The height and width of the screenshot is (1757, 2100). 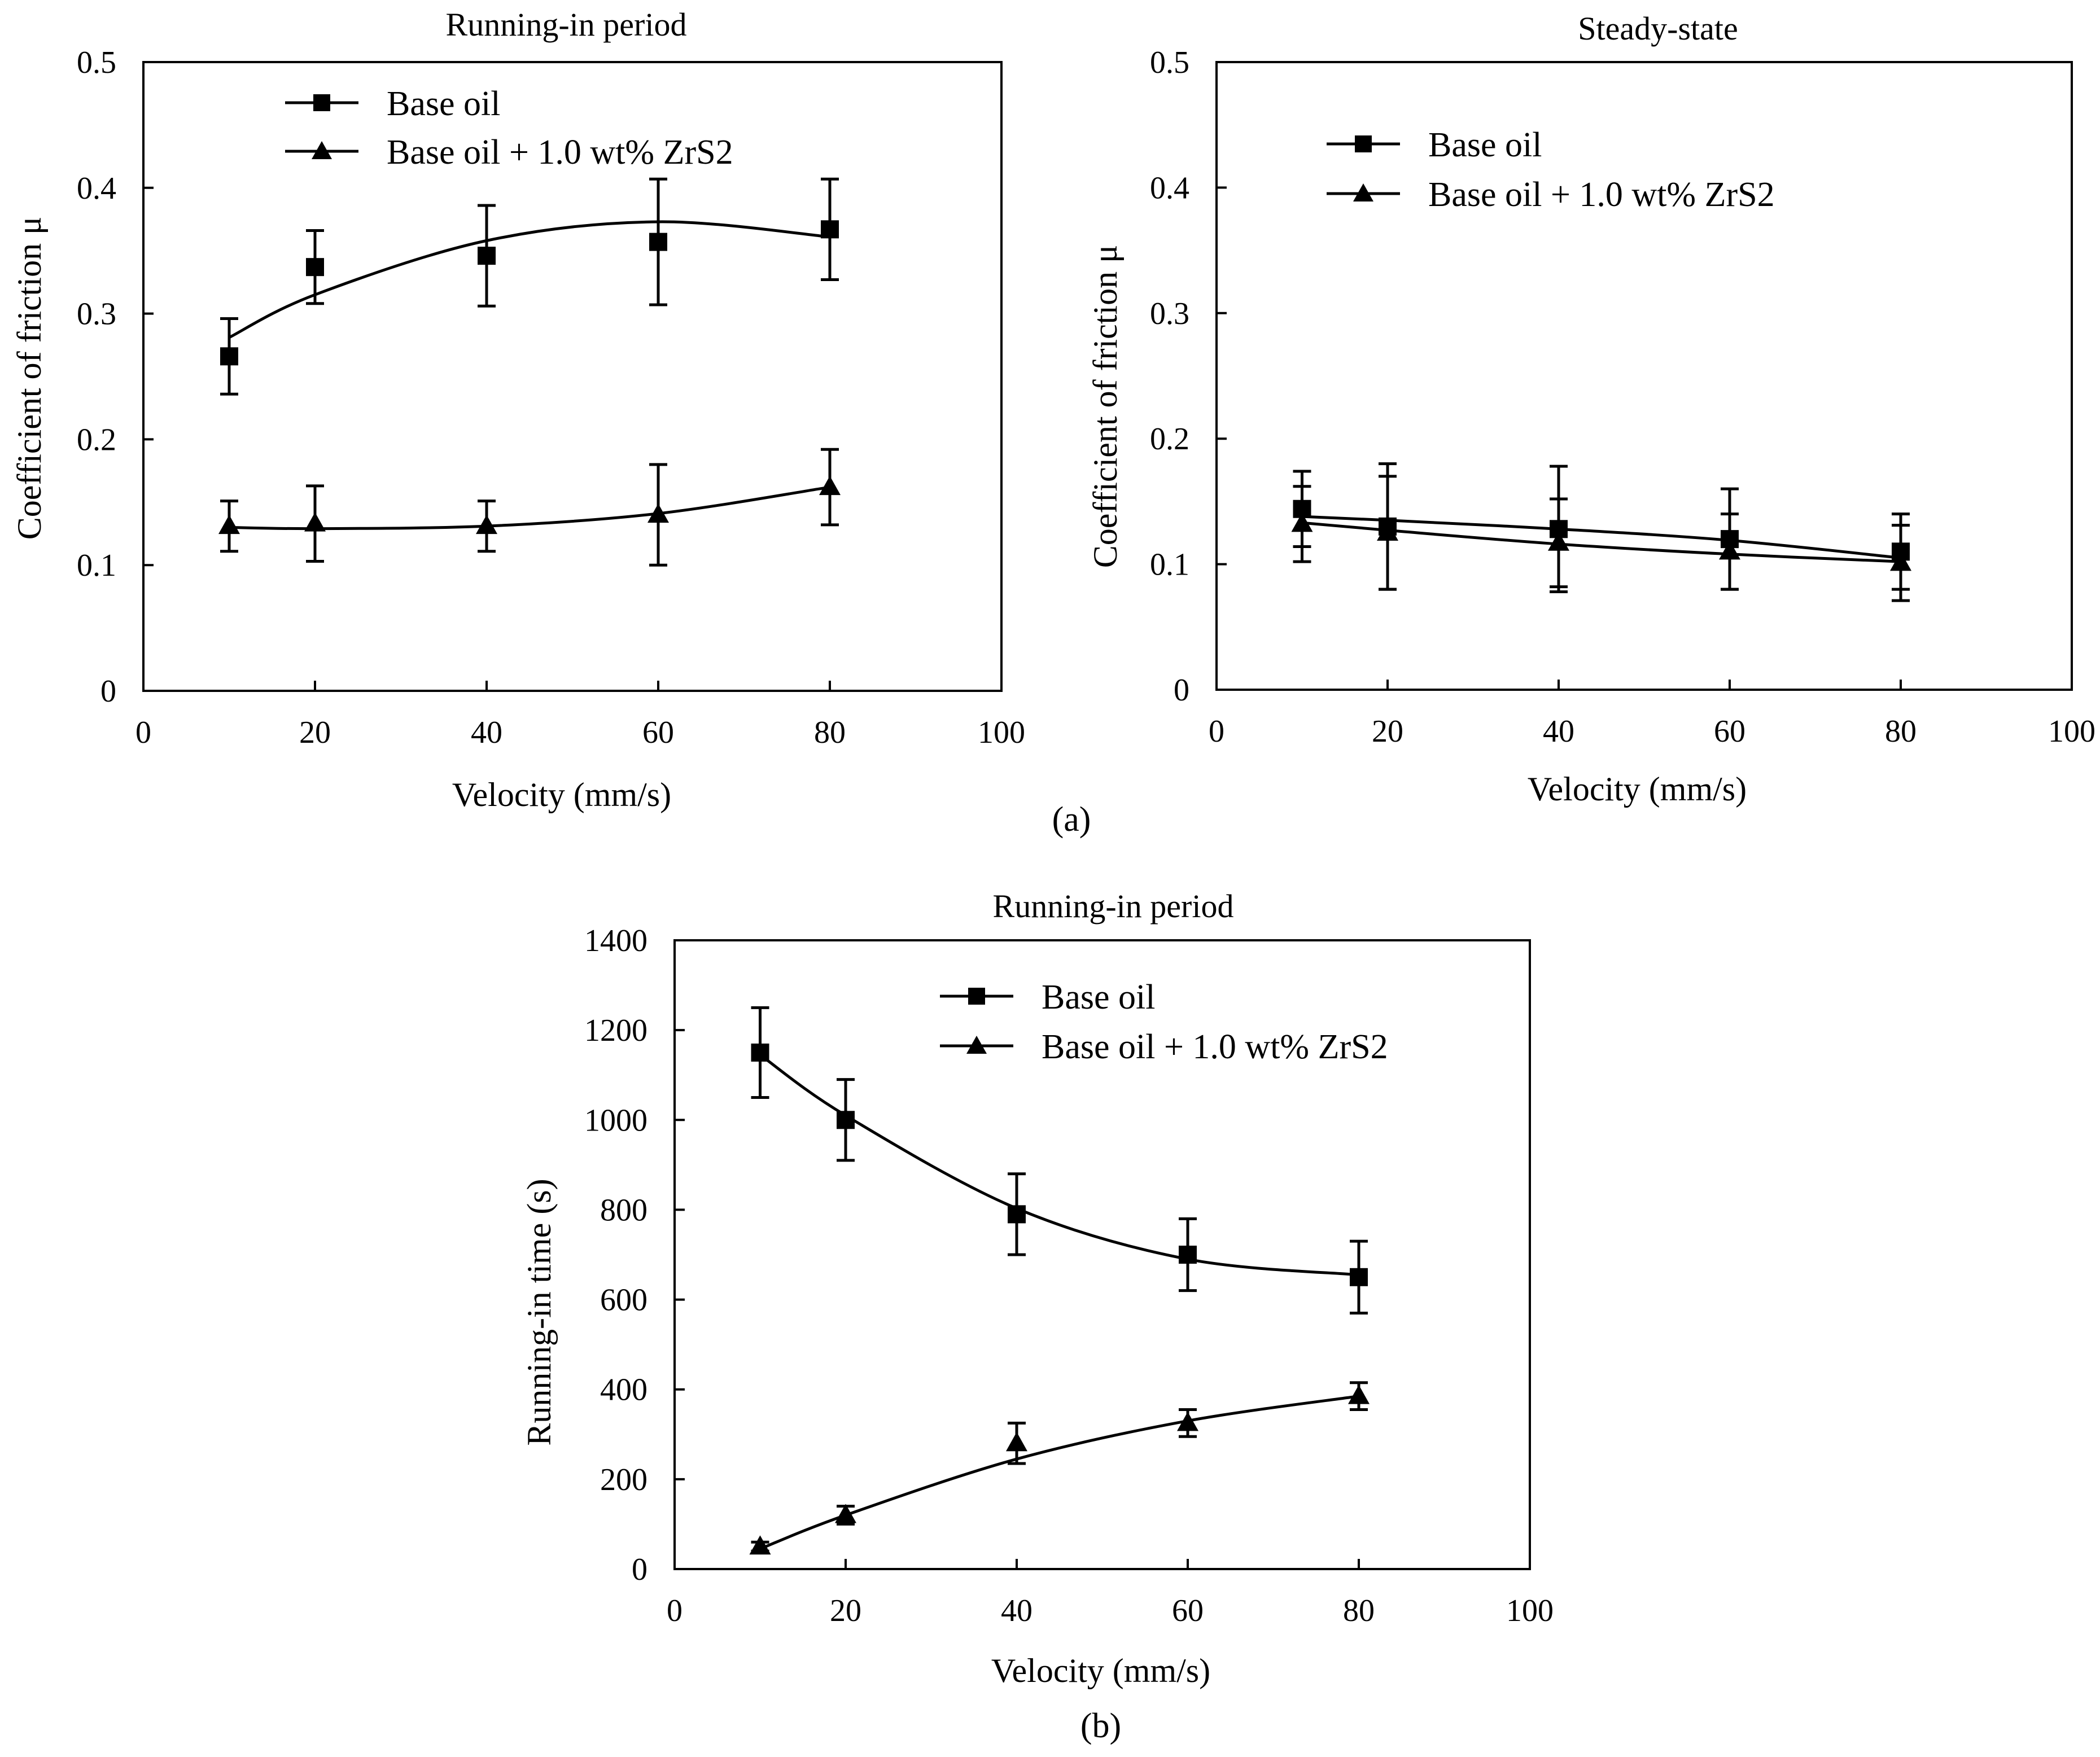 What do you see at coordinates (1644, 376) in the screenshot?
I see `chart-a-right-plot-frame` at bounding box center [1644, 376].